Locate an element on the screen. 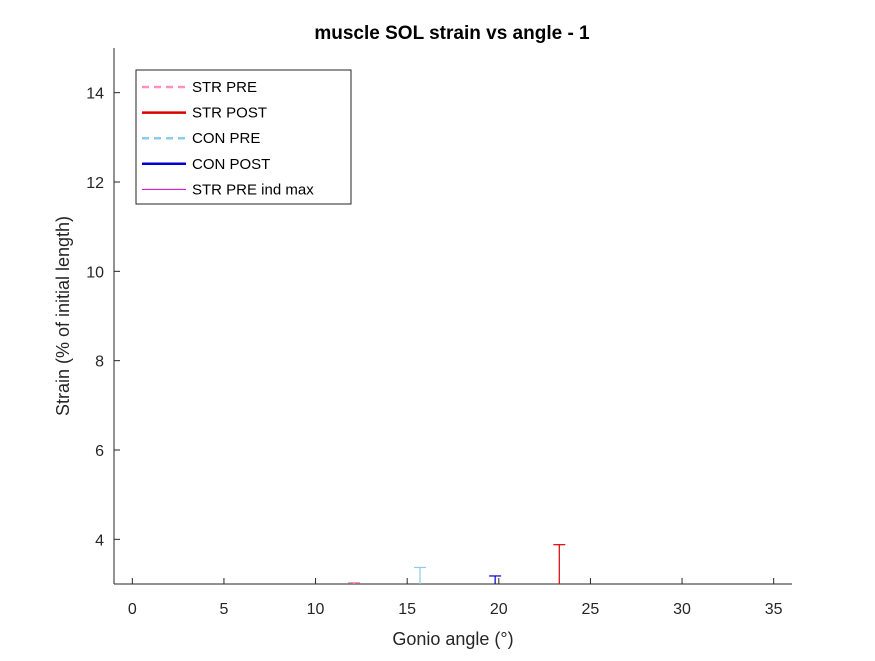 The width and height of the screenshot is (875, 661). errorbars is located at coordinates (457, 564).